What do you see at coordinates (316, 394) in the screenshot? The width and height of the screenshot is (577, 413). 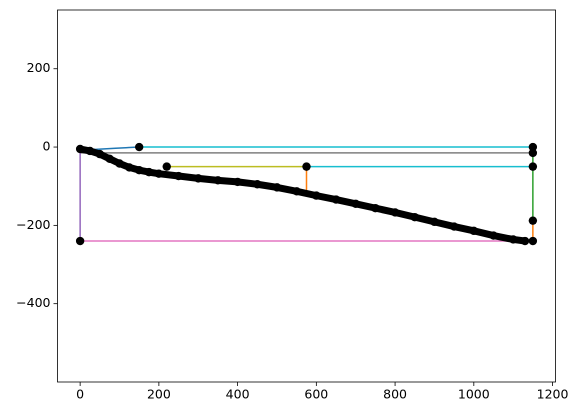 I see `x-tick-label: 600` at bounding box center [316, 394].